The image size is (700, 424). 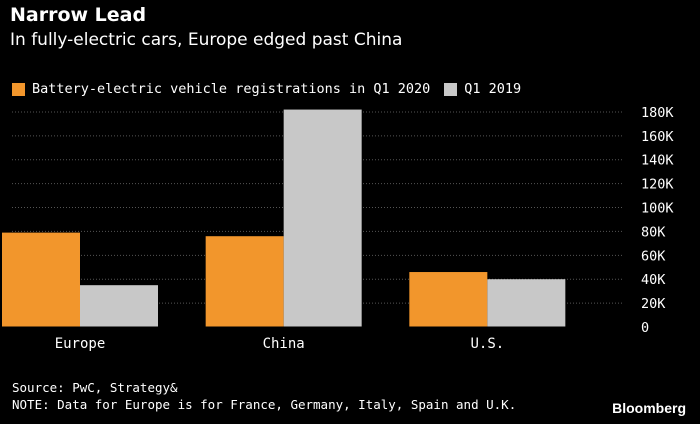 I want to click on legend-swatch-2019, so click(x=451, y=89).